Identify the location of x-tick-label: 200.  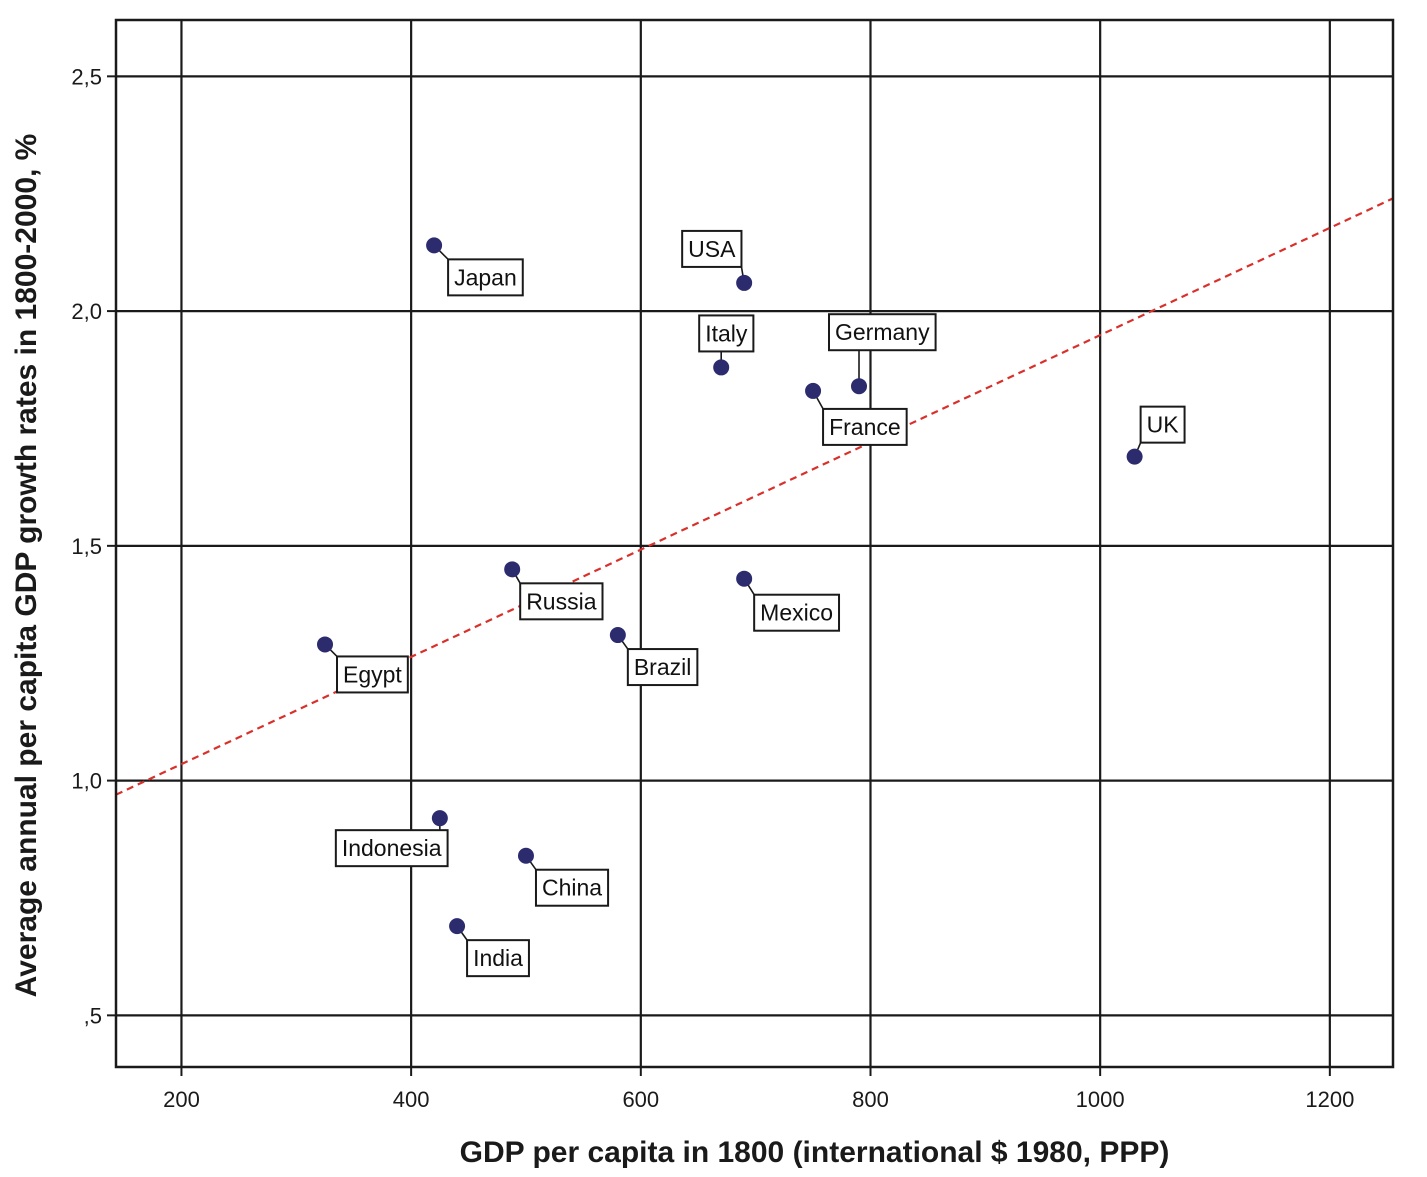
(181, 1099).